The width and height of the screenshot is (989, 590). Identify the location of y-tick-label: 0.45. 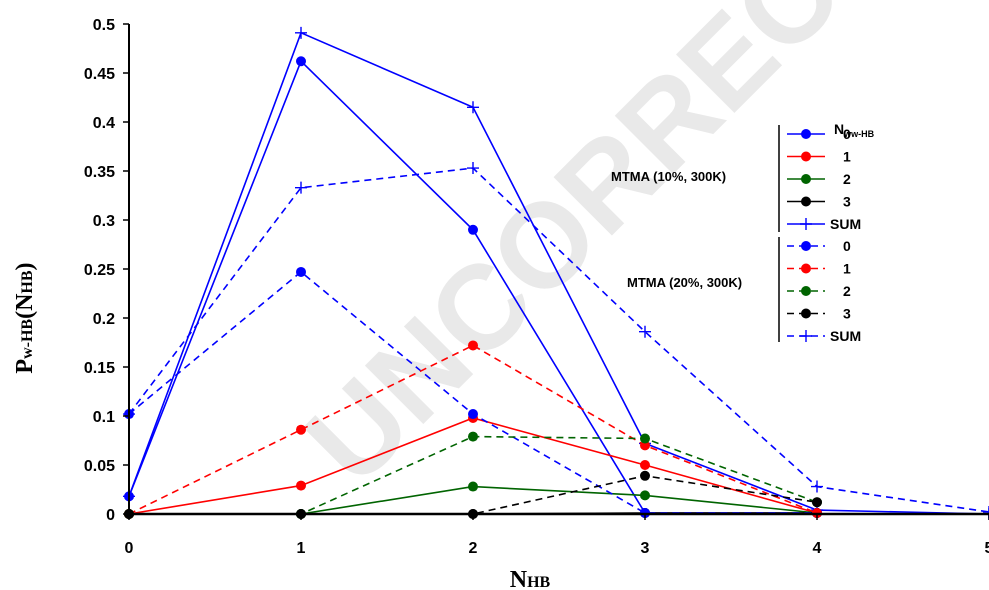
(99, 74).